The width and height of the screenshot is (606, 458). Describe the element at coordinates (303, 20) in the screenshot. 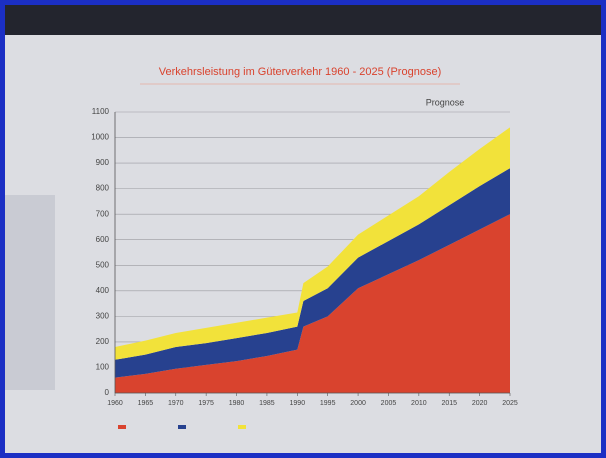

I see `top-band` at that location.